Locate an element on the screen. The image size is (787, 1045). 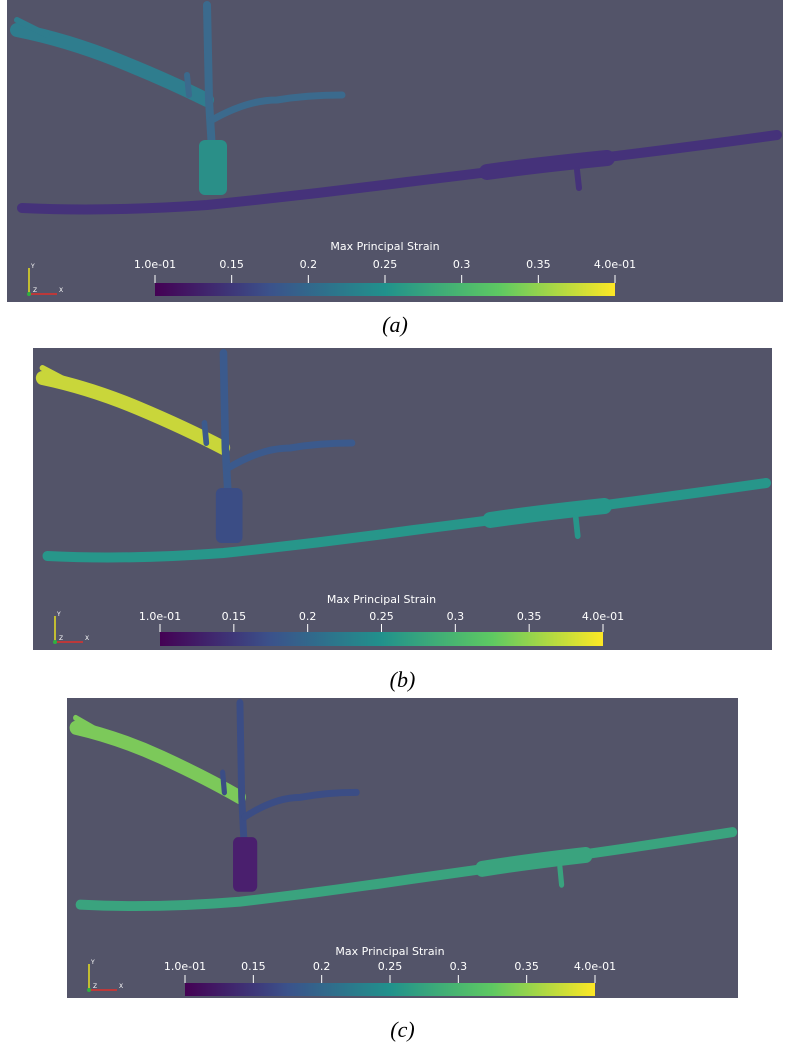
caption: (c) is located at coordinates (402, 1029).